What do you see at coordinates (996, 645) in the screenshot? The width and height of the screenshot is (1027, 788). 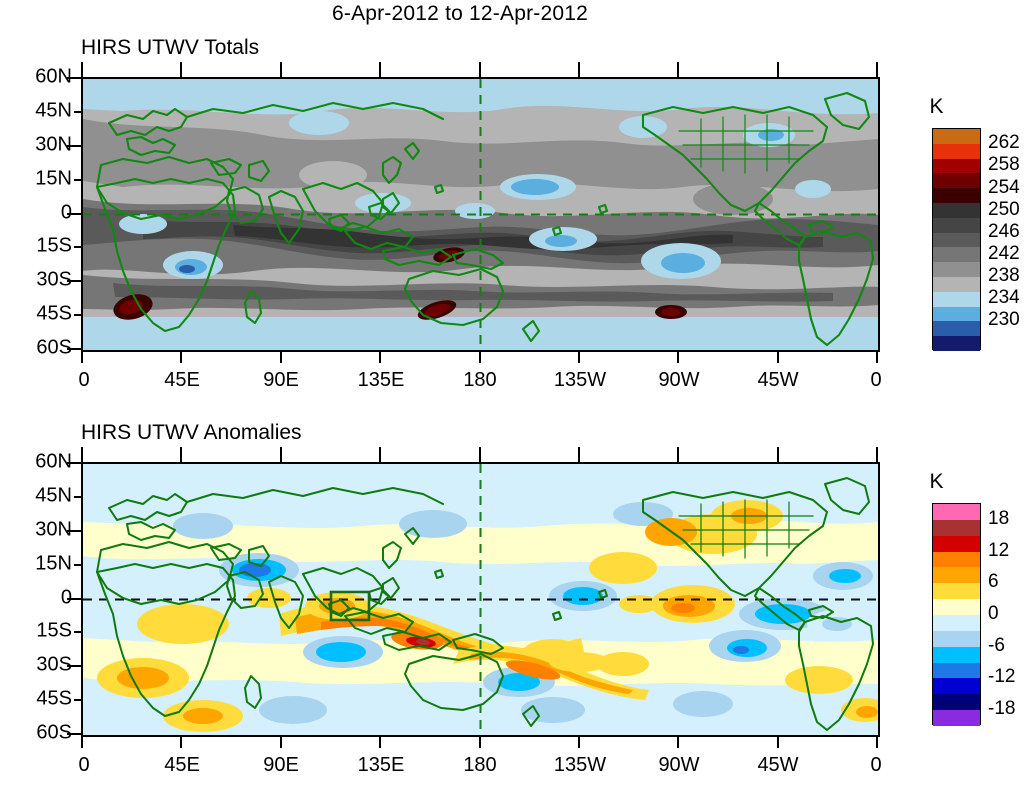 I see `colorbar-tick-label: -6` at bounding box center [996, 645].